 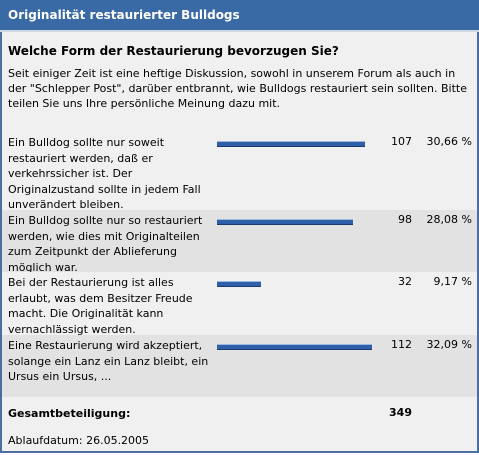 What do you see at coordinates (405, 219) in the screenshot?
I see `vote-count: 98` at bounding box center [405, 219].